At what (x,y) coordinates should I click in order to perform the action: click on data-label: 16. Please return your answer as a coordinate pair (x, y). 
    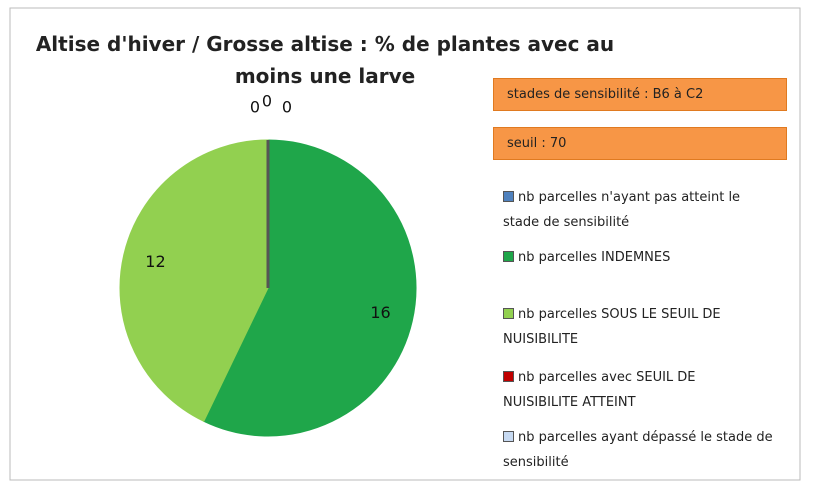
    Looking at the image, I should click on (380, 312).